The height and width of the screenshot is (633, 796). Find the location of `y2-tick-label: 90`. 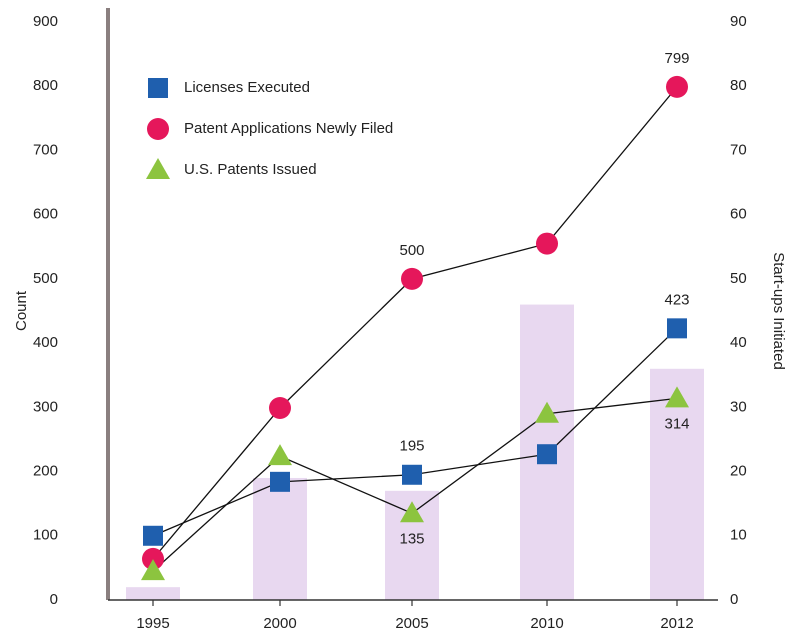

y2-tick-label: 90 is located at coordinates (738, 21).